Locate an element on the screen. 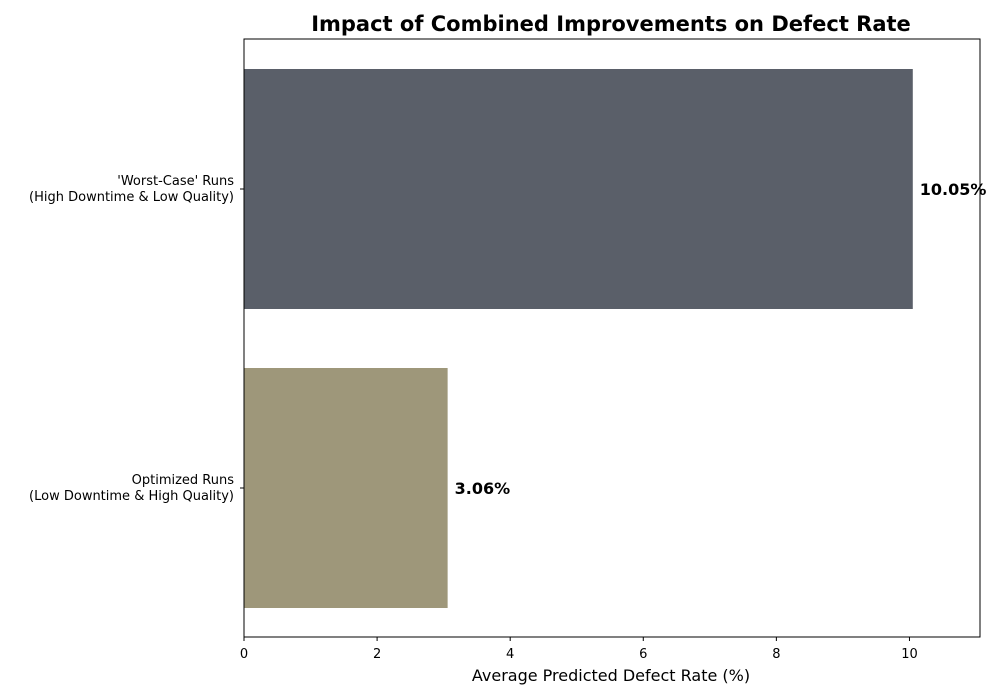 The height and width of the screenshot is (700, 1000). y-tick-label-line: Optimized Runs is located at coordinates (183, 480).